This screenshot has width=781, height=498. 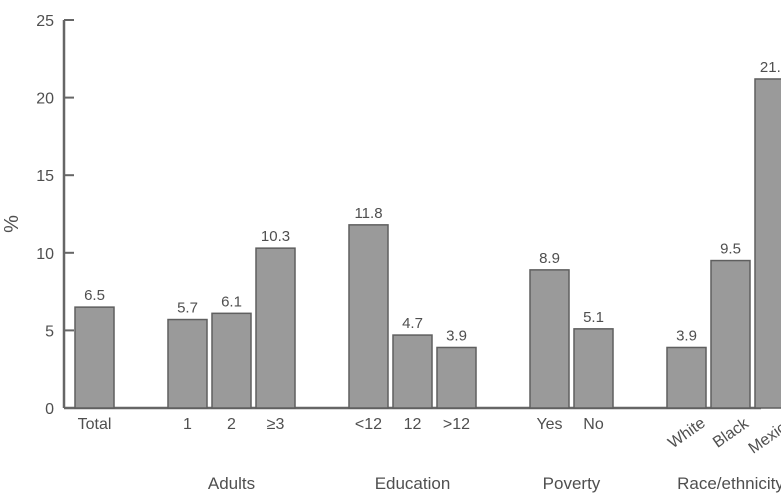 I want to click on data-label: 8.9, so click(x=549, y=258).